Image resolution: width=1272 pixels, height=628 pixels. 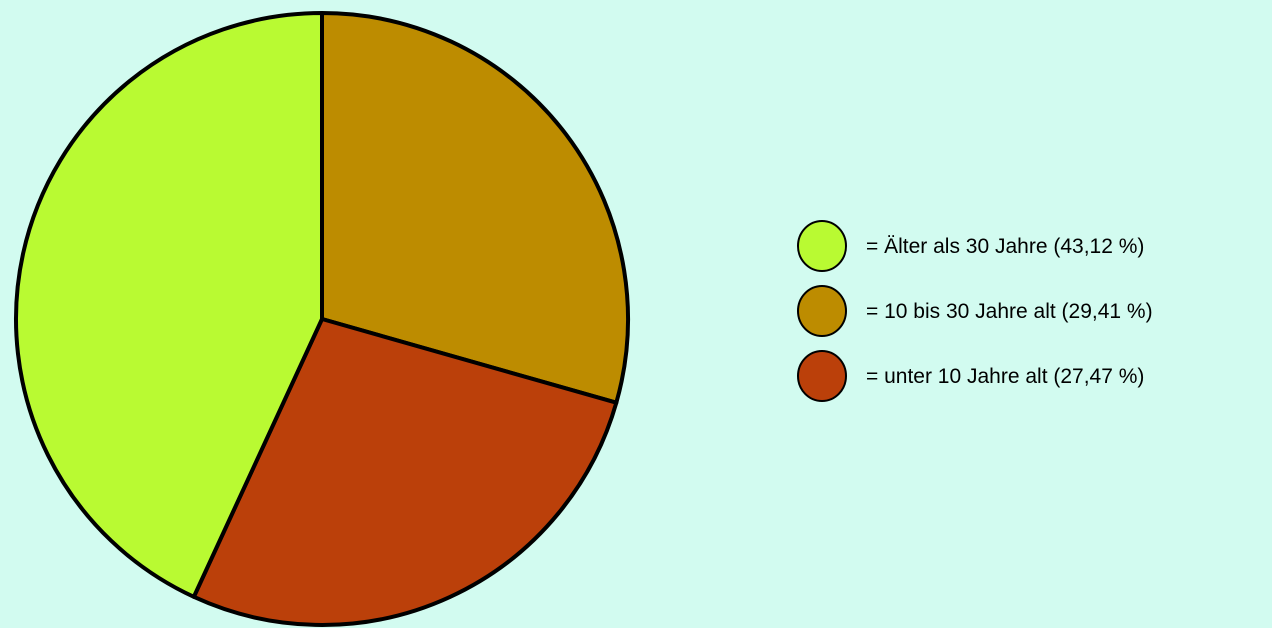 I want to click on legend-label-1: = Älter als 30 Jahre (43,12 %), so click(x=1005, y=246).